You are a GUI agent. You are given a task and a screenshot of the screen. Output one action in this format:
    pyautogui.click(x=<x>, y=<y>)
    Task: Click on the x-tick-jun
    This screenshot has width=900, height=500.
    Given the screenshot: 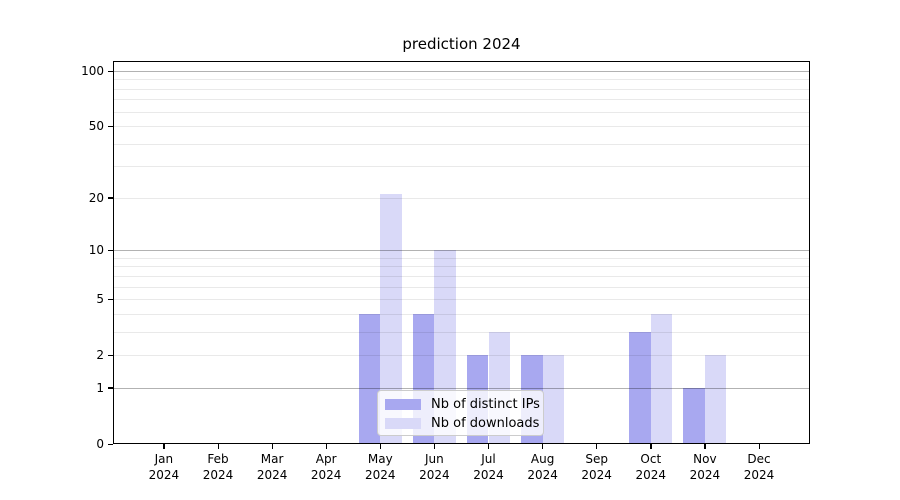 What is the action you would take?
    pyautogui.click(x=434, y=446)
    